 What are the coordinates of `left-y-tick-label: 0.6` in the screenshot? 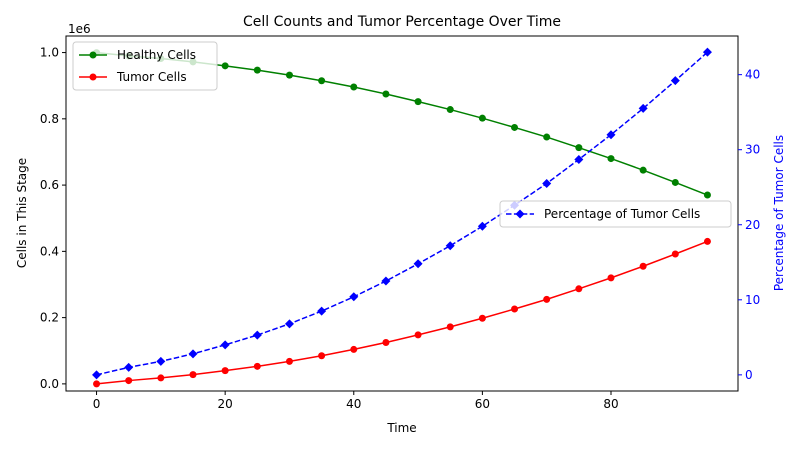 It's located at (49, 185).